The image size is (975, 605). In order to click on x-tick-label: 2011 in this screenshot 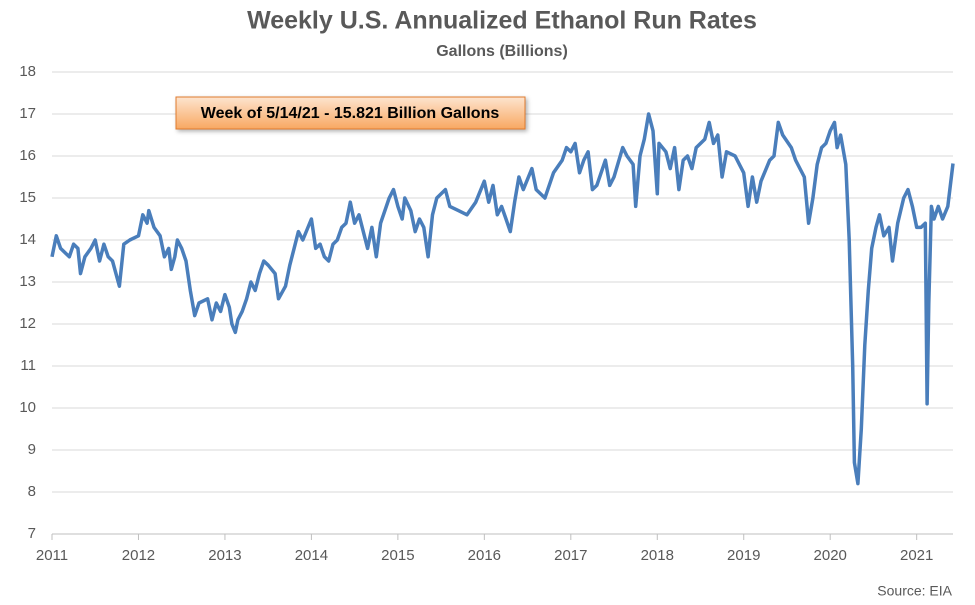, I will do `click(52, 555)`.